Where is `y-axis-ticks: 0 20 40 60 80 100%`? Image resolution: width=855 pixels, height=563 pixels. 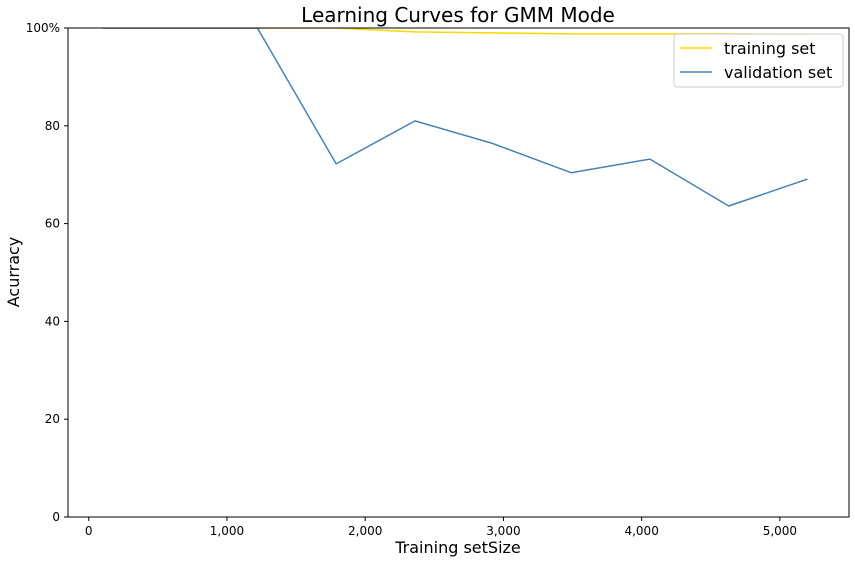 y-axis-ticks: 0 20 40 60 80 100% is located at coordinates (47, 272).